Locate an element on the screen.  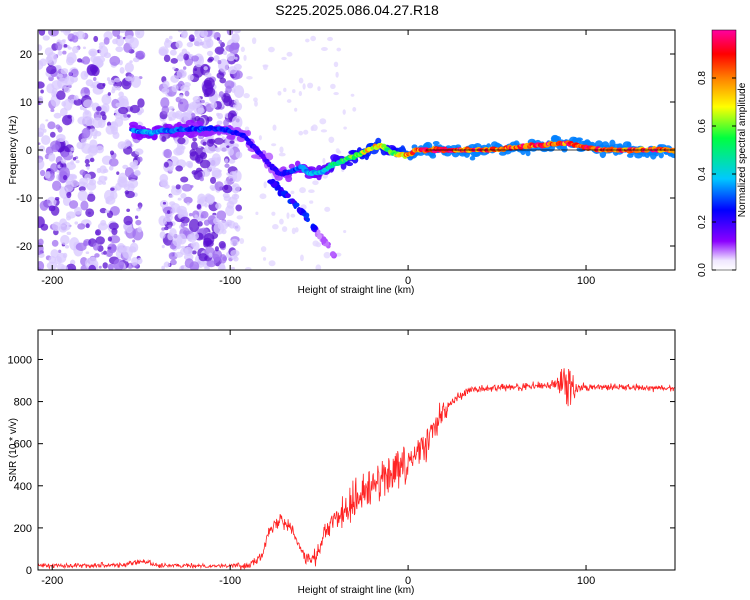
spectrogram-x-tick-label: 100 is located at coordinates (586, 281).